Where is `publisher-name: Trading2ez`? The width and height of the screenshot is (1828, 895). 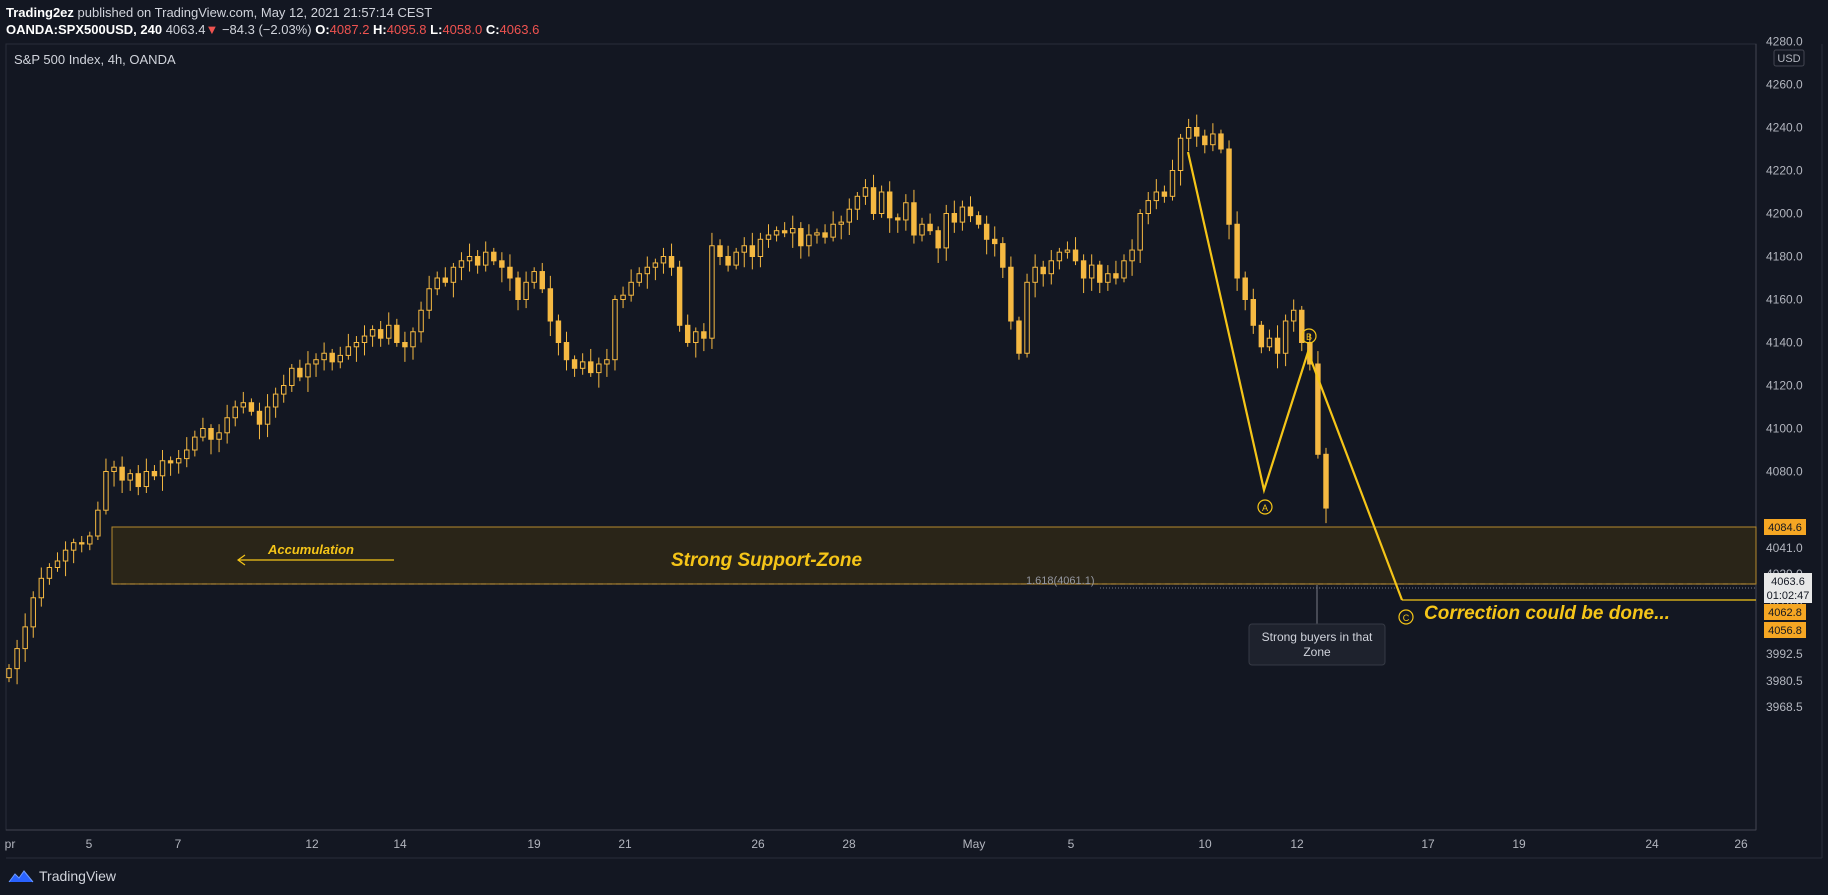
publisher-name: Trading2ez is located at coordinates (40, 12).